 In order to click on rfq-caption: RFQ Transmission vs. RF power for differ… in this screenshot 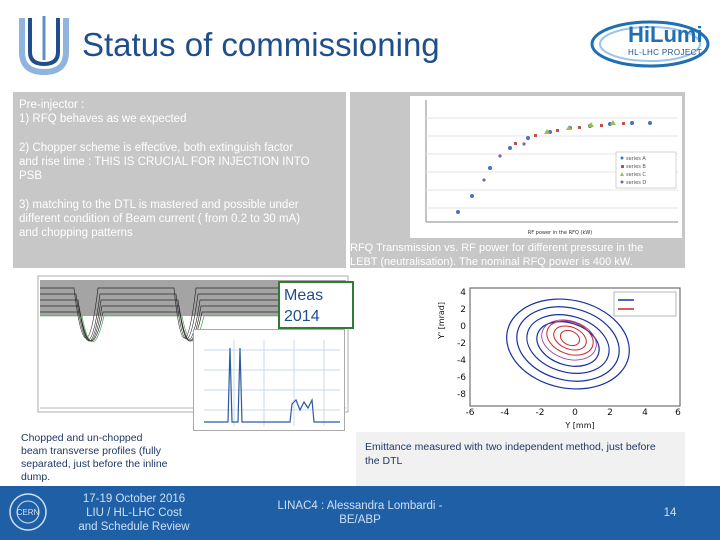, I will do `click(516, 255)`.